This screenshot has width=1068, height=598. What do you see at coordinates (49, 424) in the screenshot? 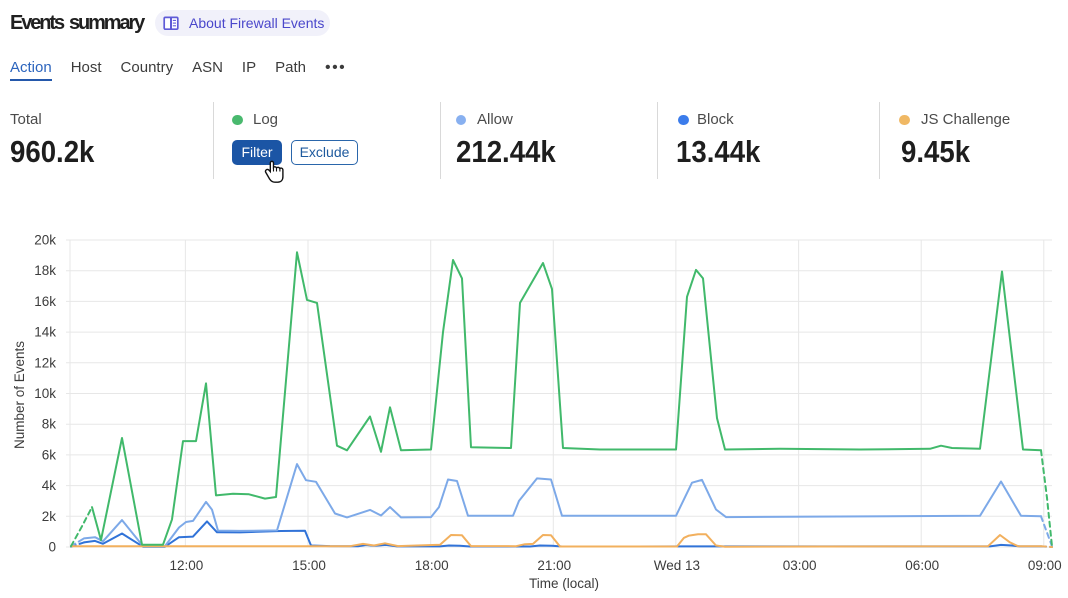
I see `svg-text: 8k` at bounding box center [49, 424].